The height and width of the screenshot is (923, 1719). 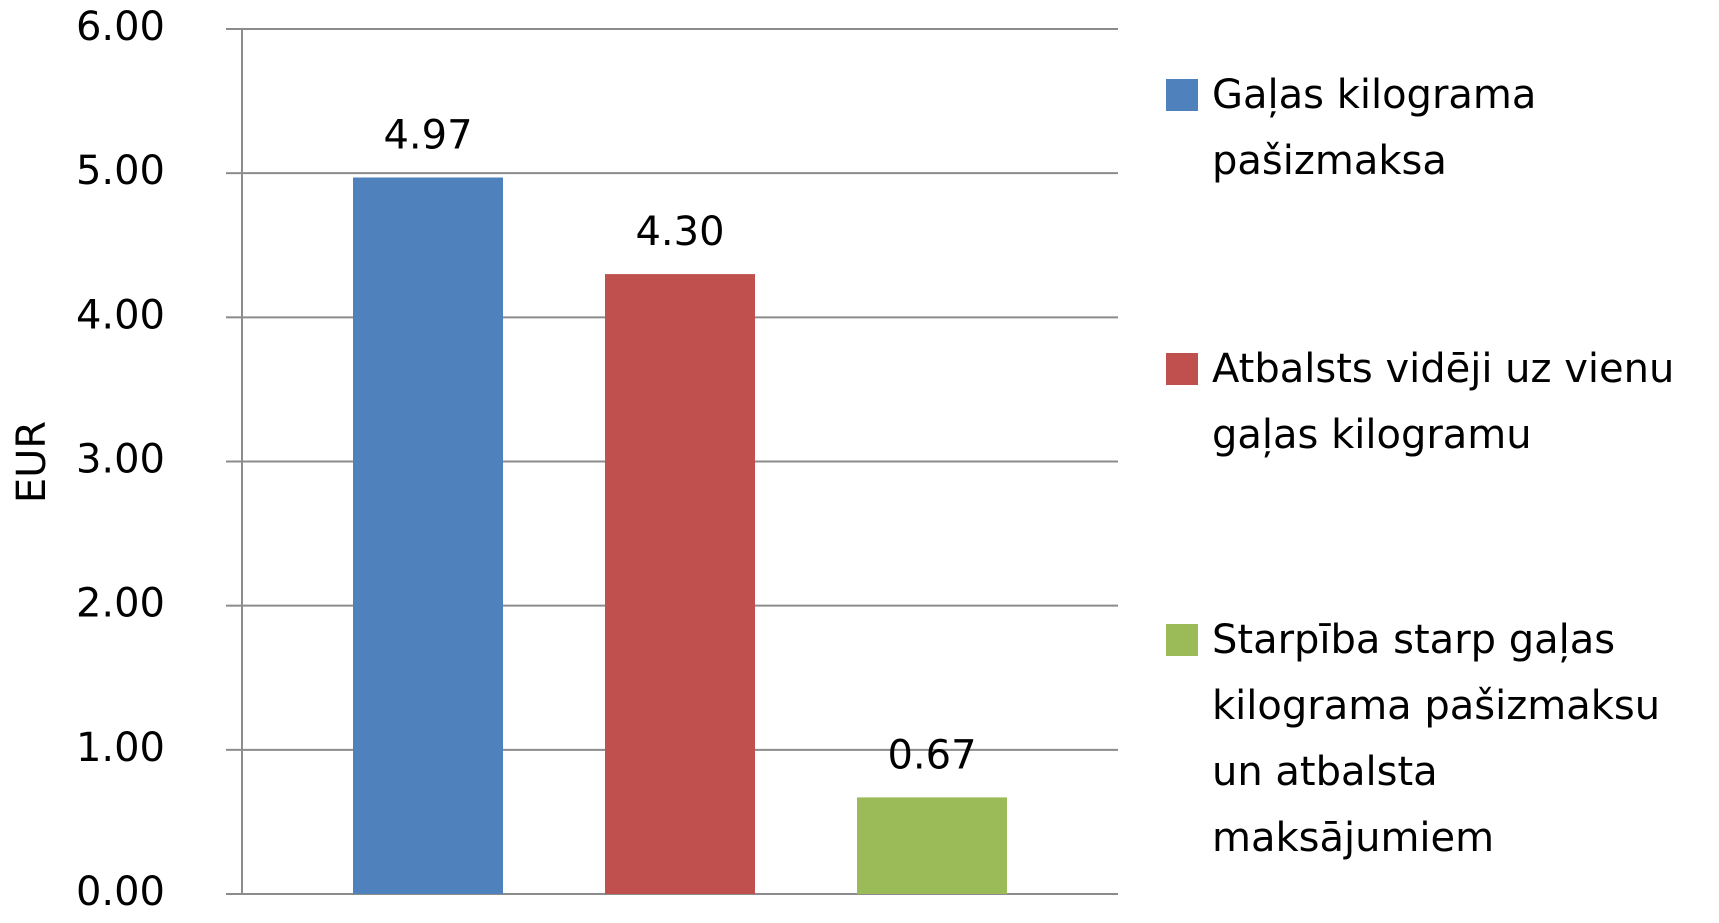 What do you see at coordinates (679, 232) in the screenshot?
I see `data-label: 4.30` at bounding box center [679, 232].